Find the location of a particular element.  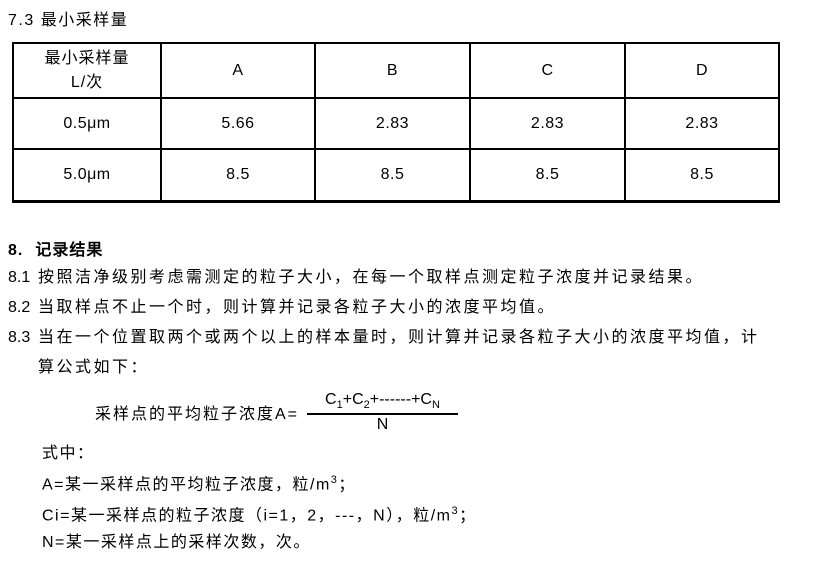

paragraph-text: 当在一个位置取两个或两个以上的样本量时，则计算并记录各粒子大小的浓度平均值，计 is located at coordinates (399, 337).